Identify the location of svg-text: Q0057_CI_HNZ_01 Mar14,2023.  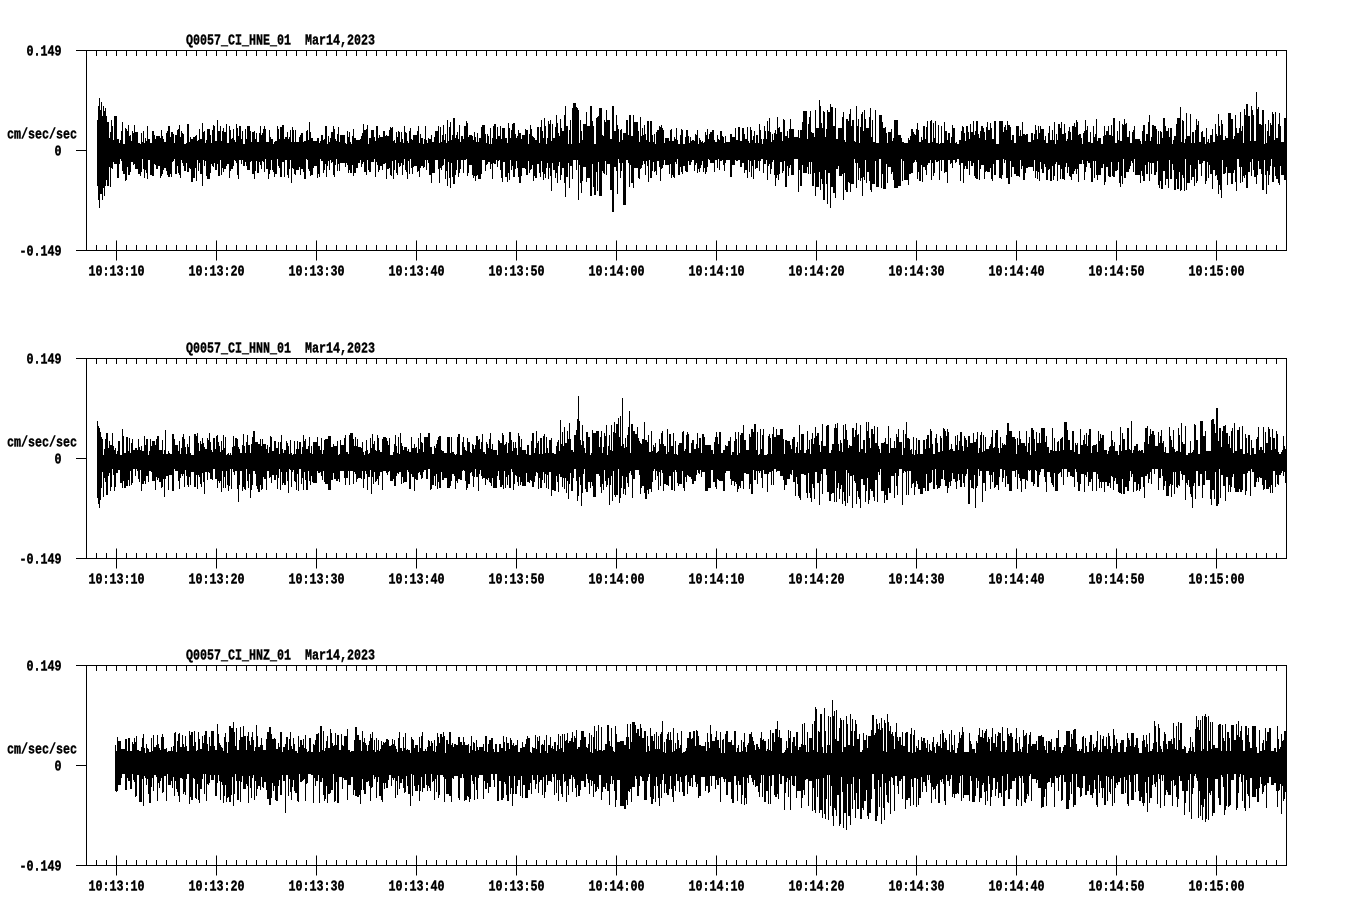
(280, 657).